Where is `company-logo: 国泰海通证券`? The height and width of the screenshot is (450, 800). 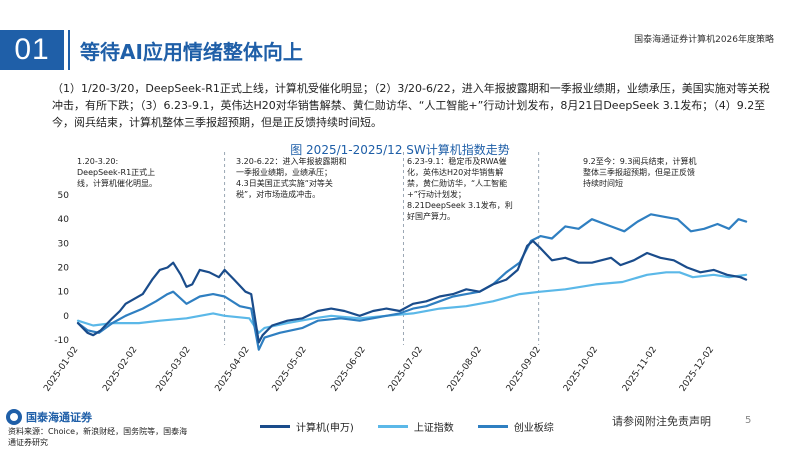
company-logo: 国泰海通证券 is located at coordinates (66, 417).